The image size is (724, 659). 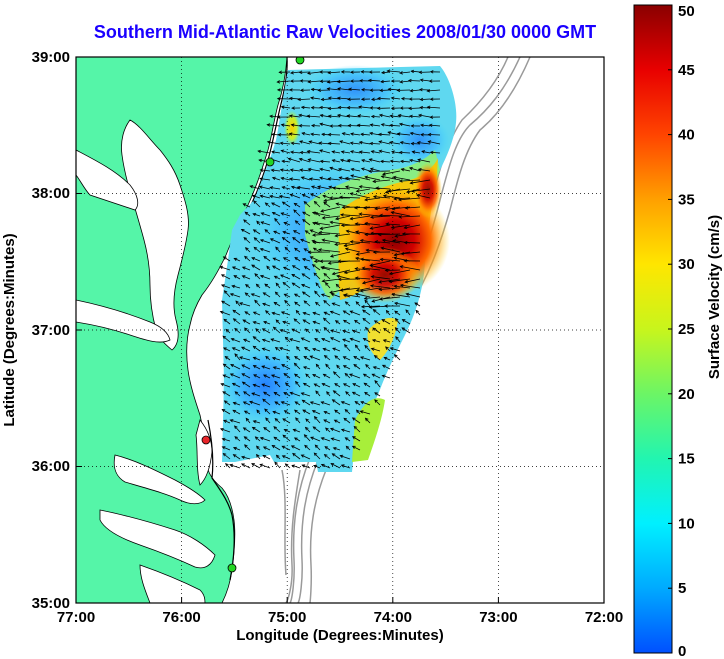 I want to click on inland-waters, so click(x=146, y=361).